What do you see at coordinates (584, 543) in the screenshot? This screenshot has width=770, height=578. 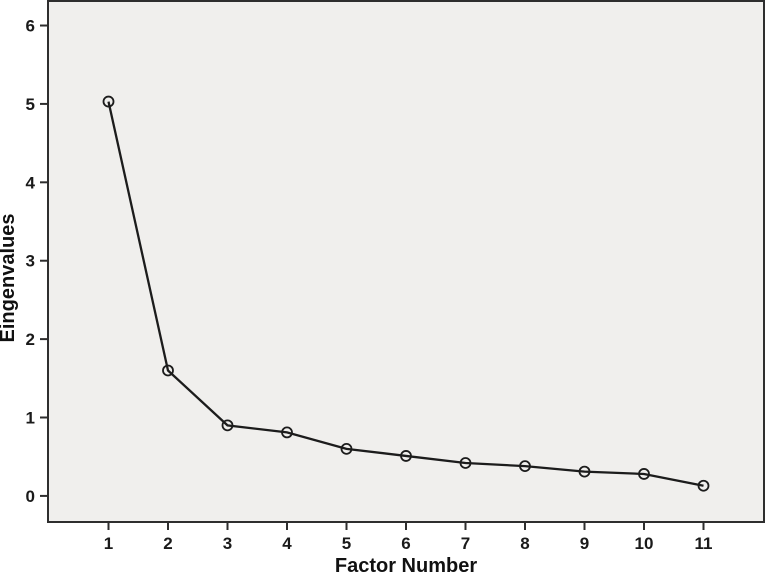 I see `x-tick-label: 9` at bounding box center [584, 543].